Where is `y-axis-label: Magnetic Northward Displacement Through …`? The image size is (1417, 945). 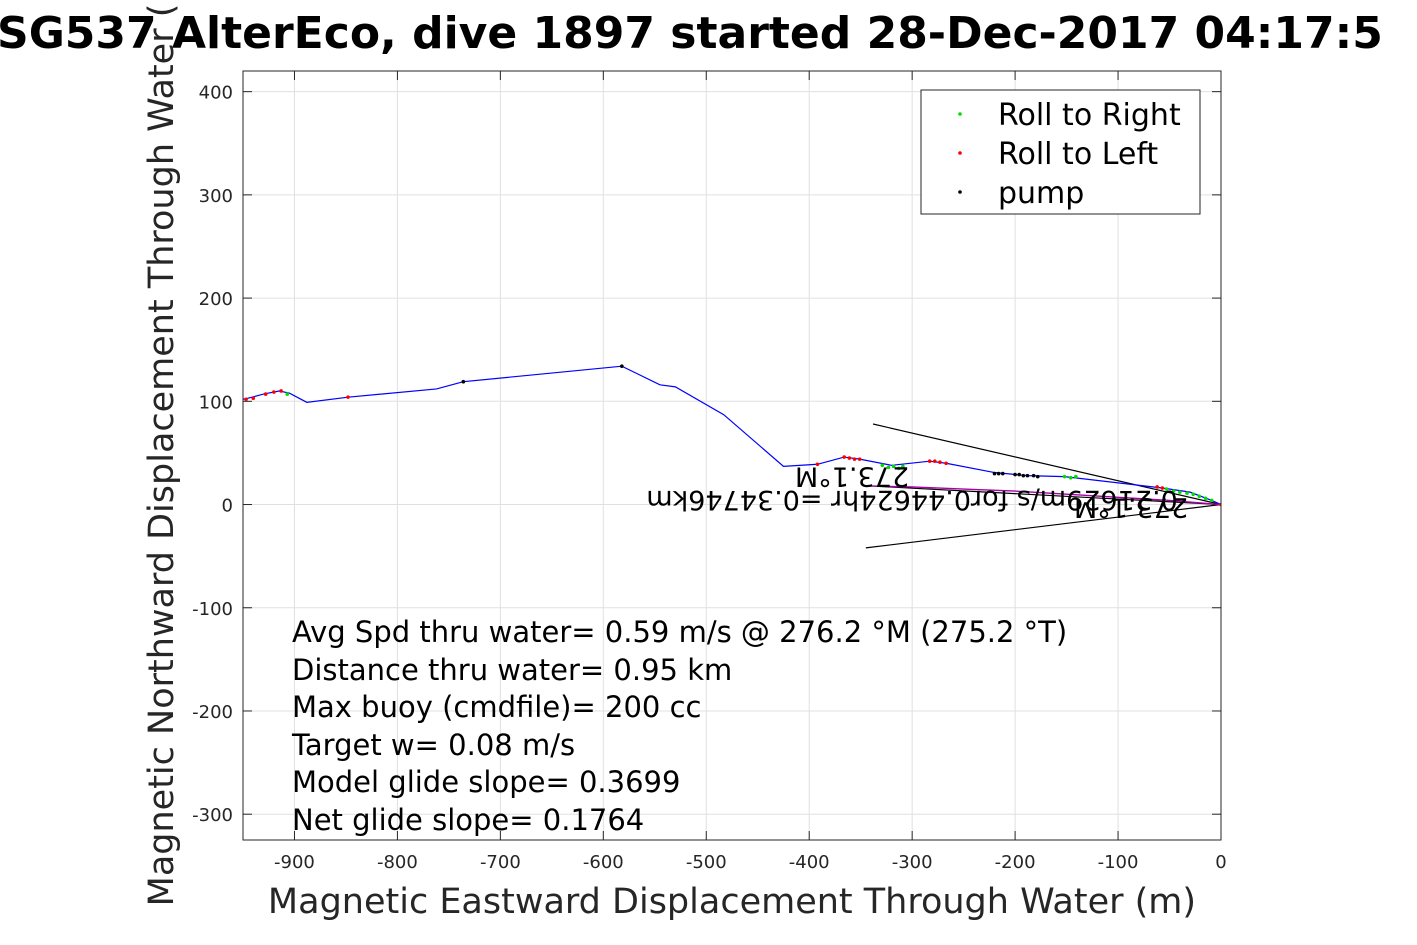 y-axis-label: Magnetic Northward Displacement Through … is located at coordinates (162, 455).